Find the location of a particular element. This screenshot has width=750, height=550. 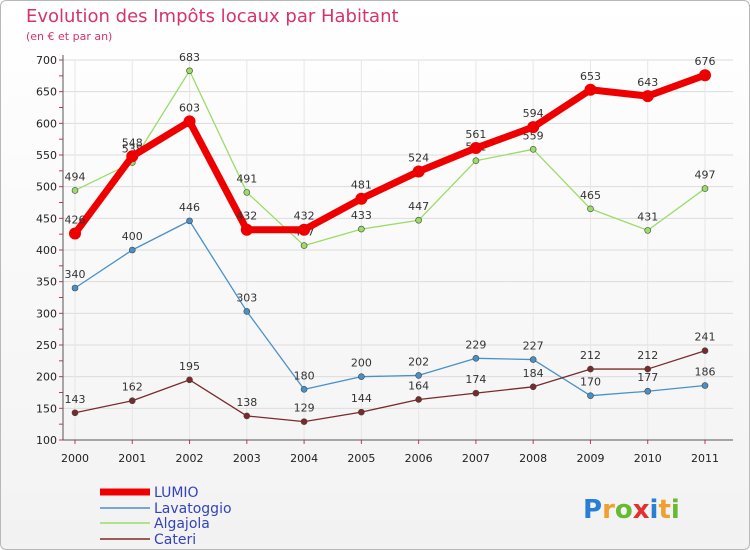

series-cateri: 143 162 195 138 129 144 164 174 184 212 212 241 is located at coordinates (390, 378).